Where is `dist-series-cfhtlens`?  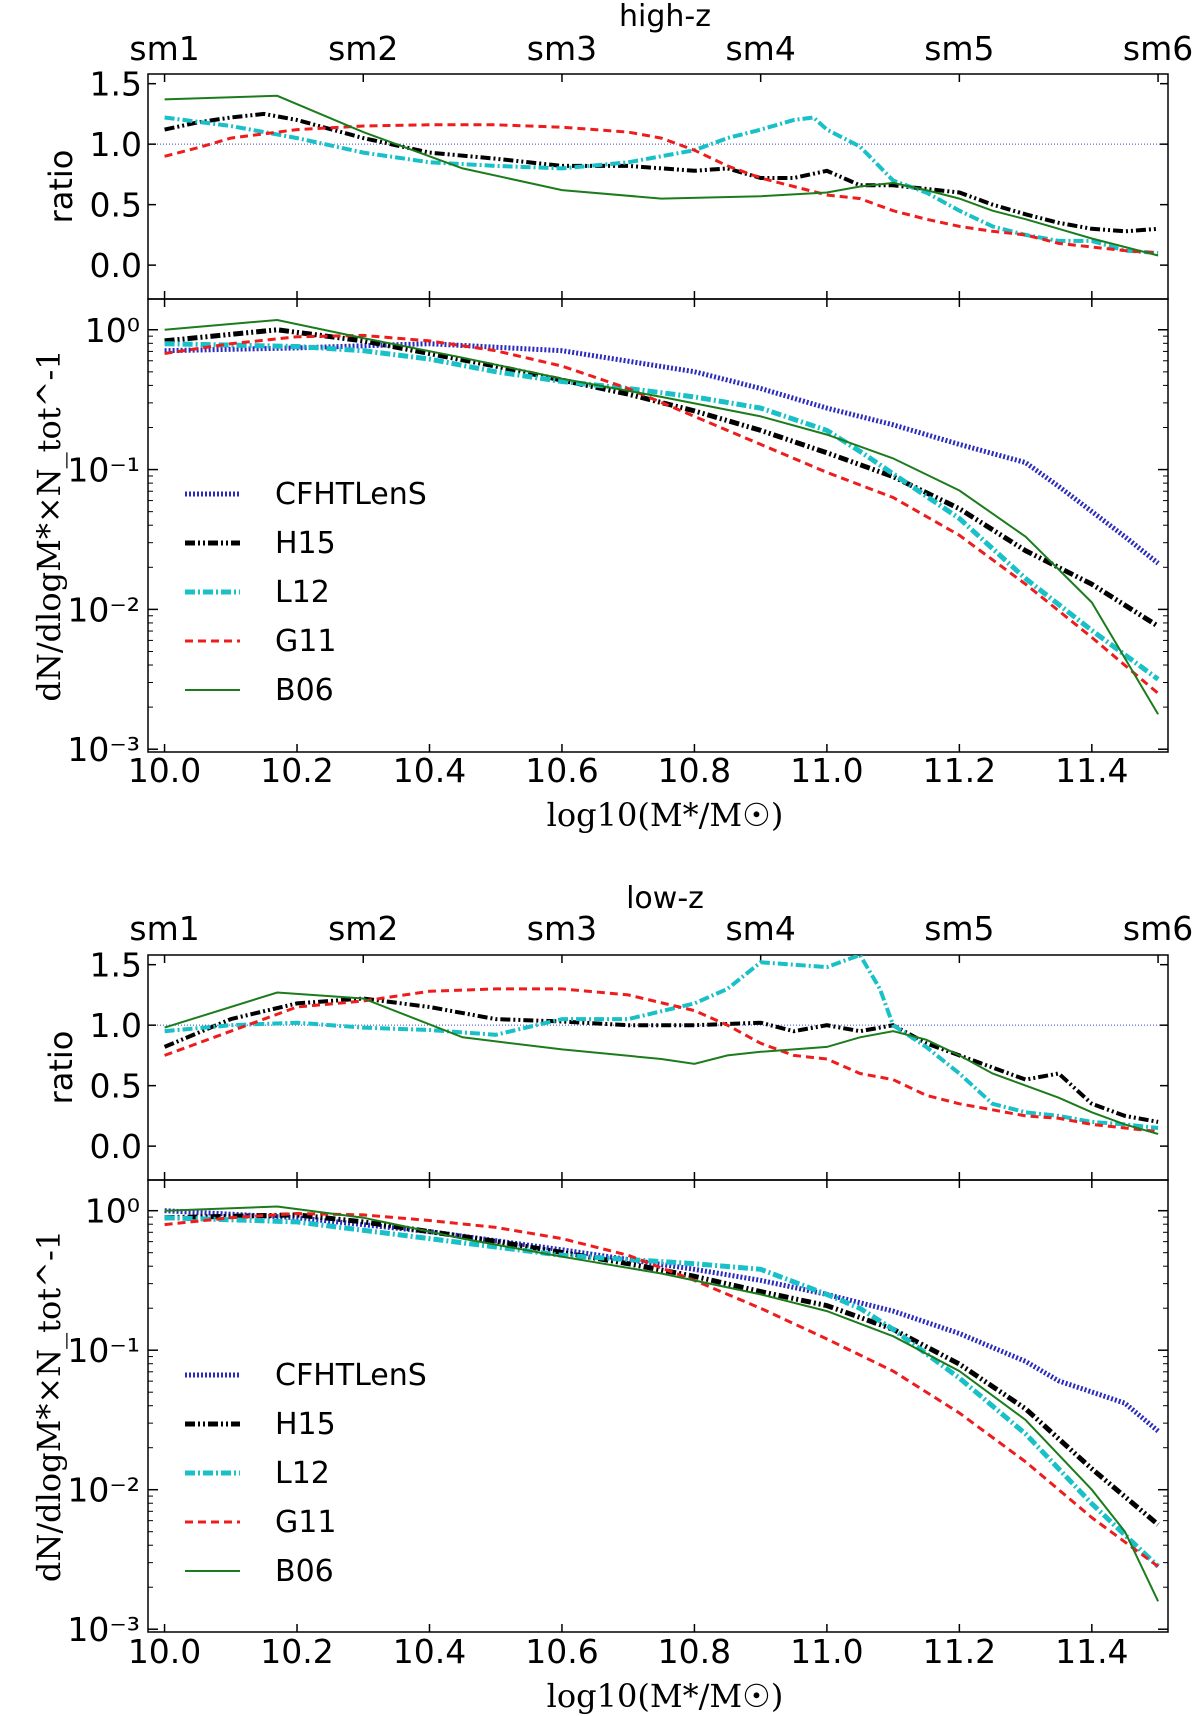
dist-series-cfhtlens is located at coordinates (662, 1321).